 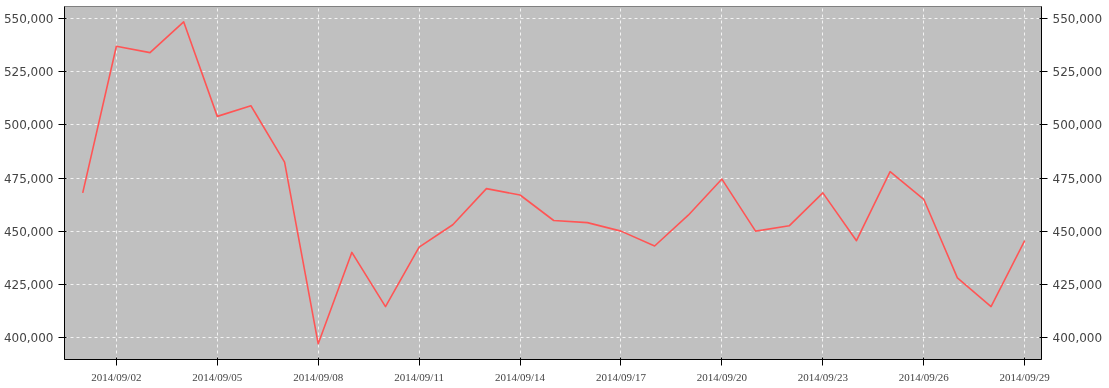 What do you see at coordinates (28, 337) in the screenshot?
I see `y-tick-label: 400,000` at bounding box center [28, 337].